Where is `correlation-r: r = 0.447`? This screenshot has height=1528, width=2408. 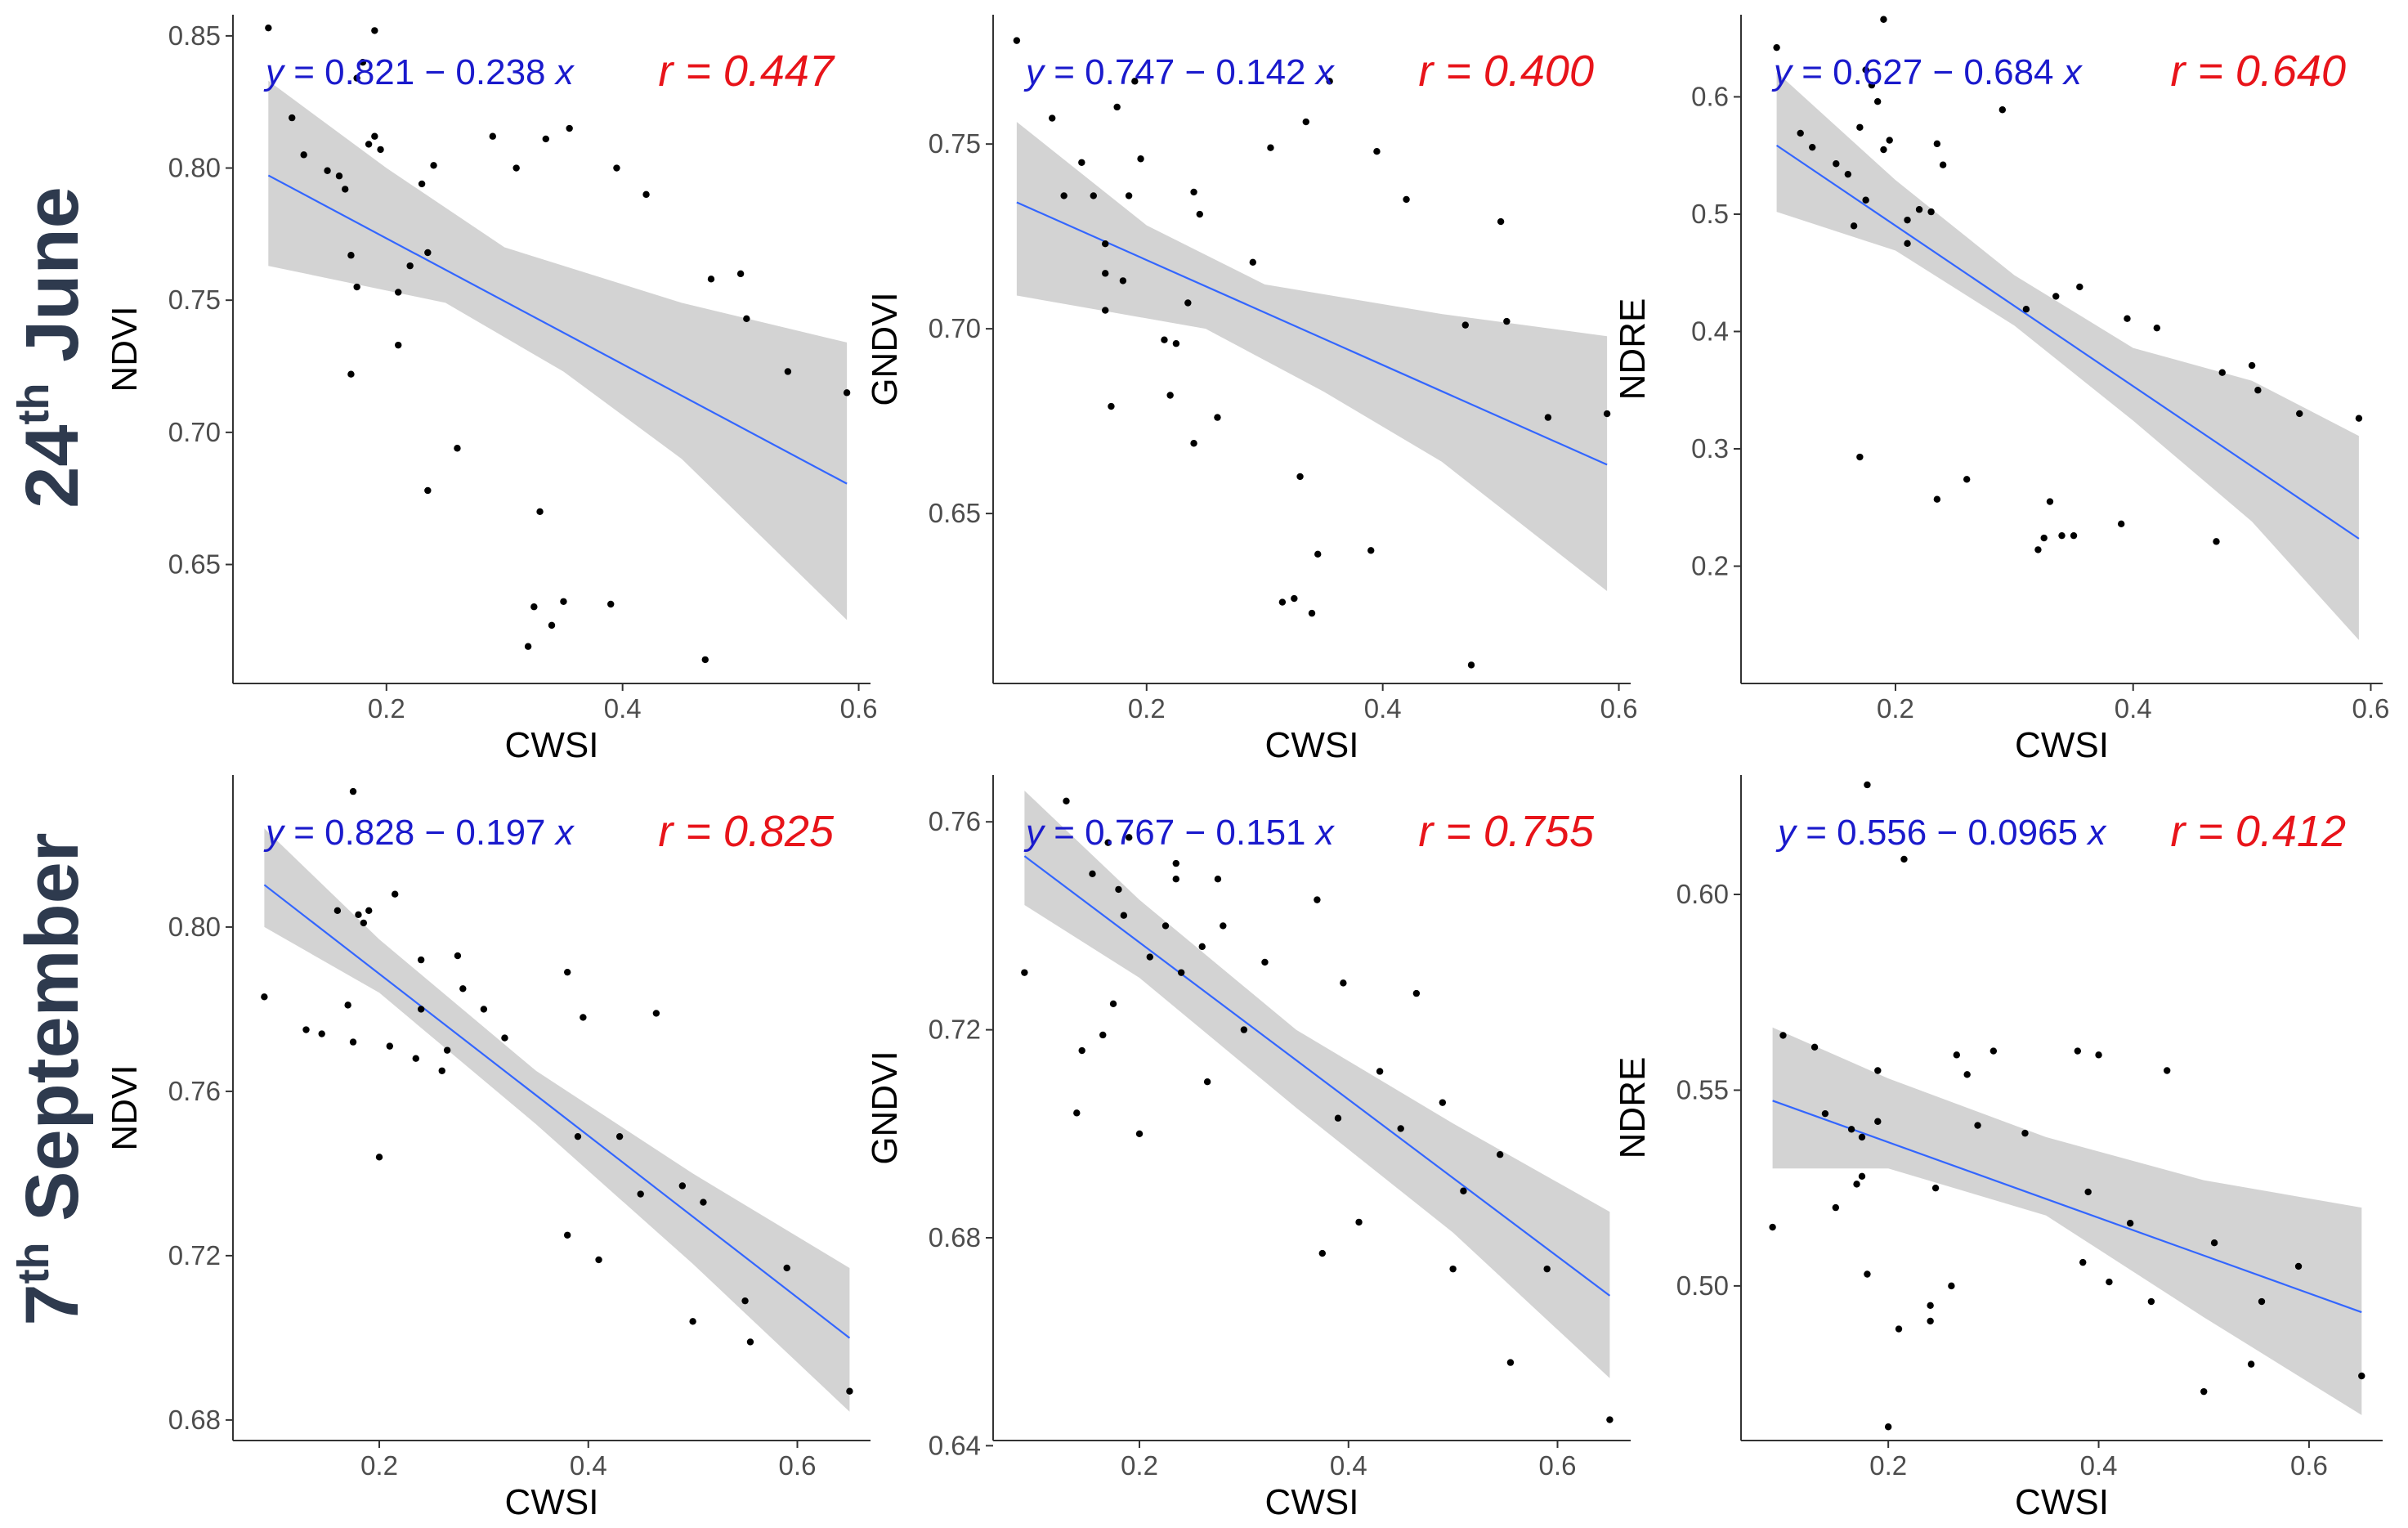
correlation-r: r = 0.447 is located at coordinates (747, 71).